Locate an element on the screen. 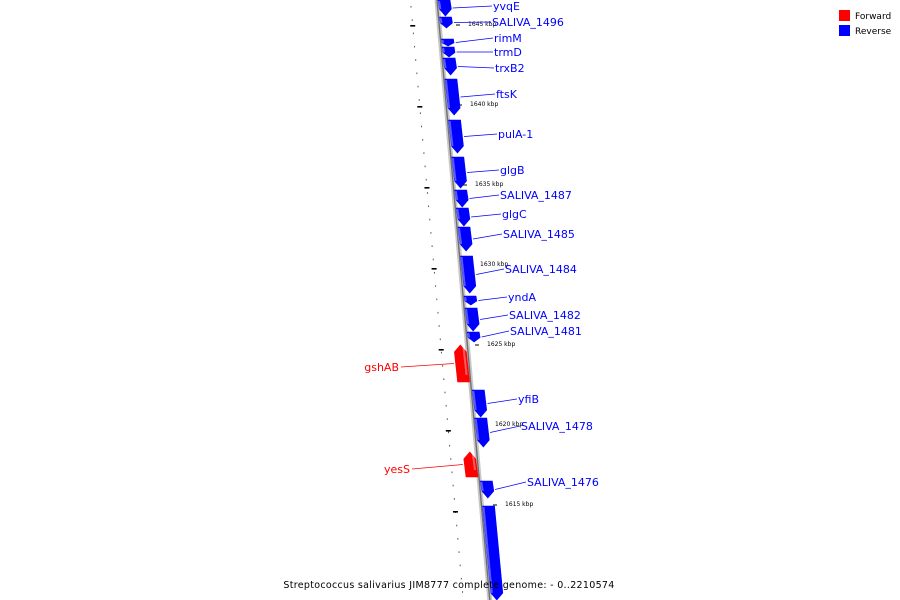 This screenshot has height=600, width=900. gene-arrow-trmd is located at coordinates (448, 52).